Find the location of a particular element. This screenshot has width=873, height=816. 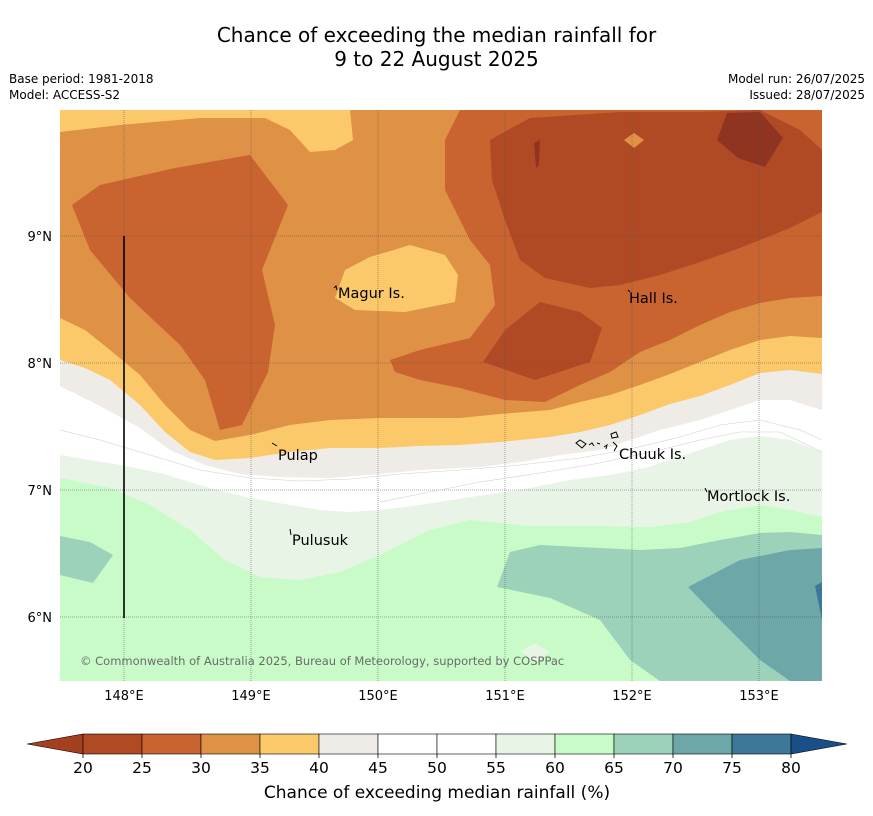

colorbar-tick-label: 70 is located at coordinates (673, 768).